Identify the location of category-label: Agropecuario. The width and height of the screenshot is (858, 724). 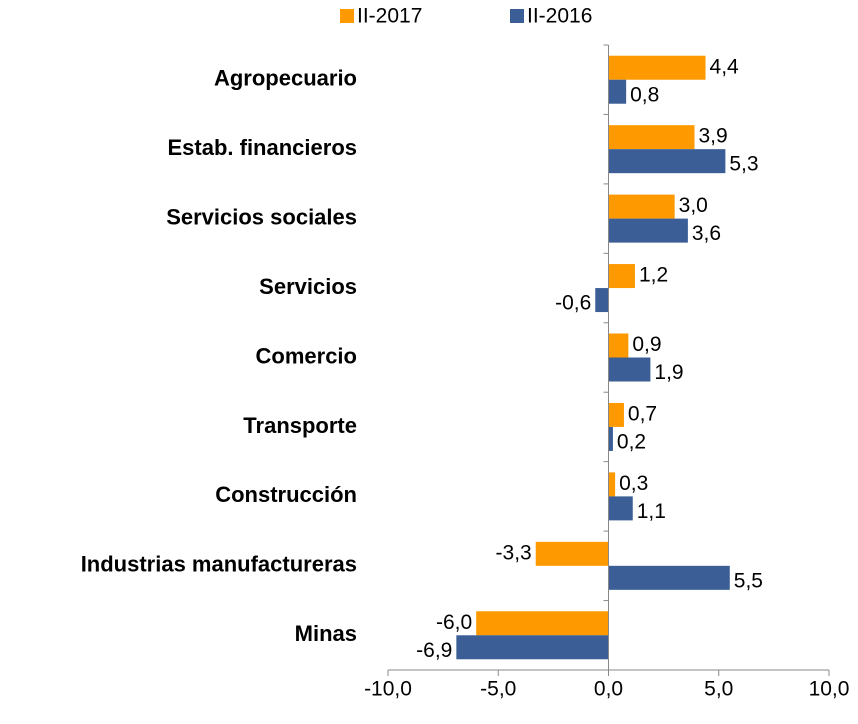
(285, 78).